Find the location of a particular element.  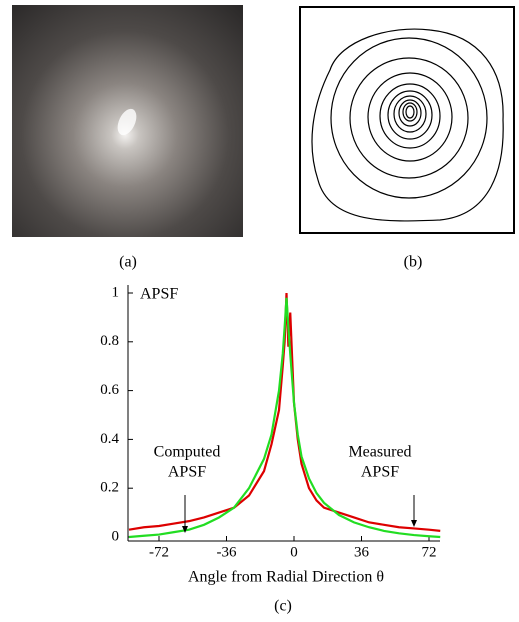

annotation: Computed is located at coordinates (187, 452).